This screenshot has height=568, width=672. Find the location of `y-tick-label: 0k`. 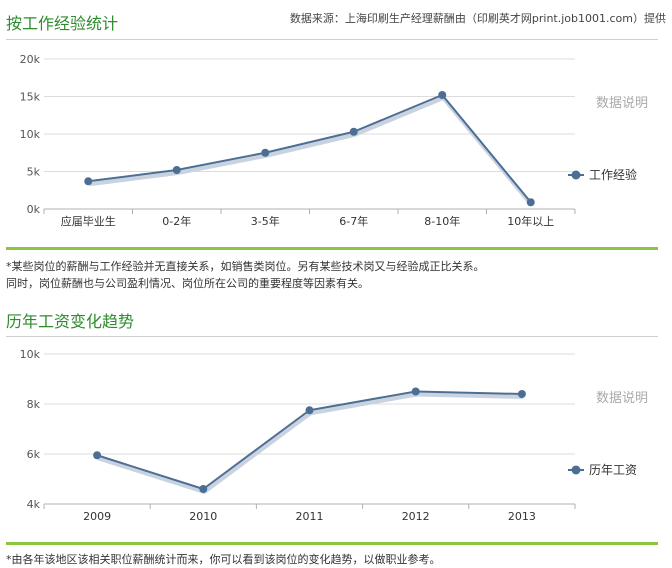

y-tick-label: 0k is located at coordinates (34, 209).